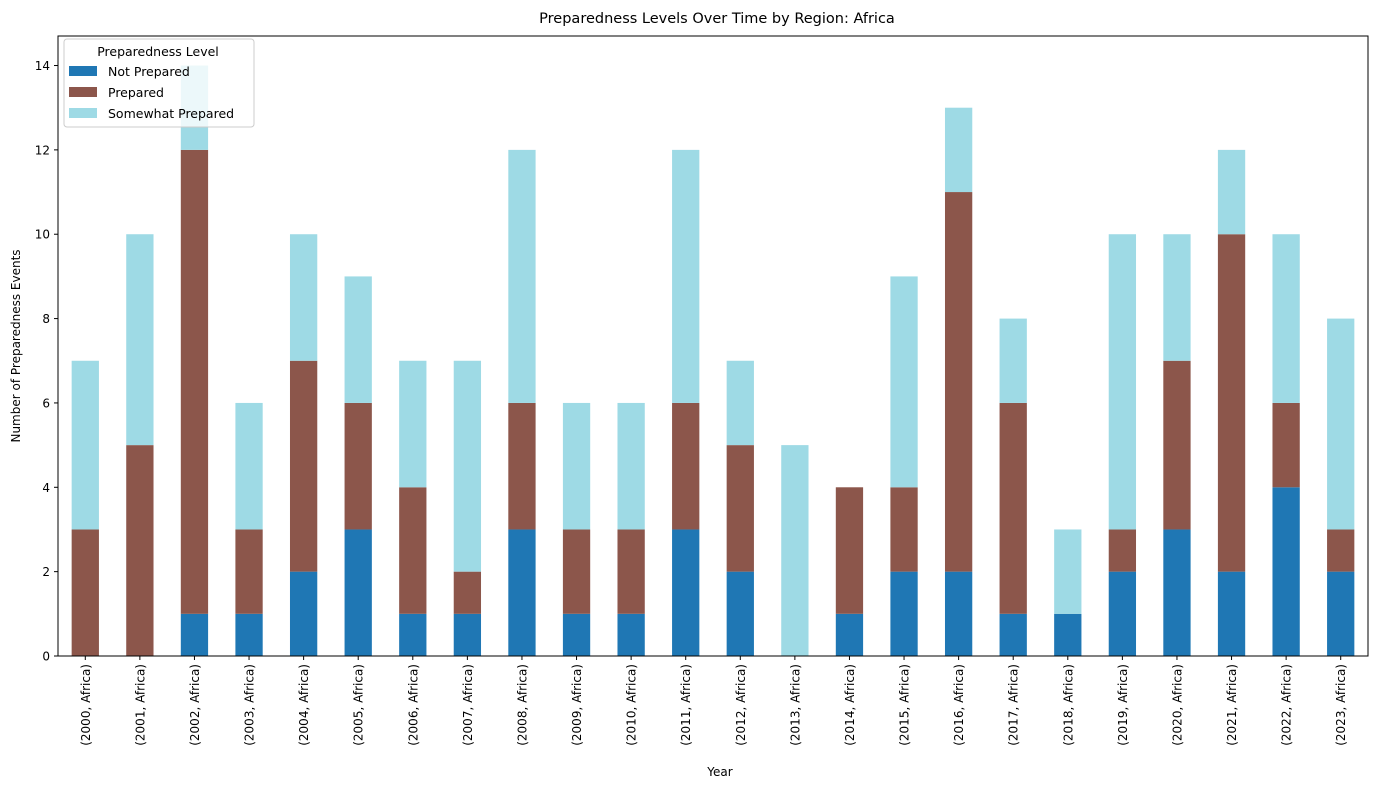 The height and width of the screenshot is (790, 1390). Describe the element at coordinates (46, 488) in the screenshot. I see `y-tick-label: 4` at that location.